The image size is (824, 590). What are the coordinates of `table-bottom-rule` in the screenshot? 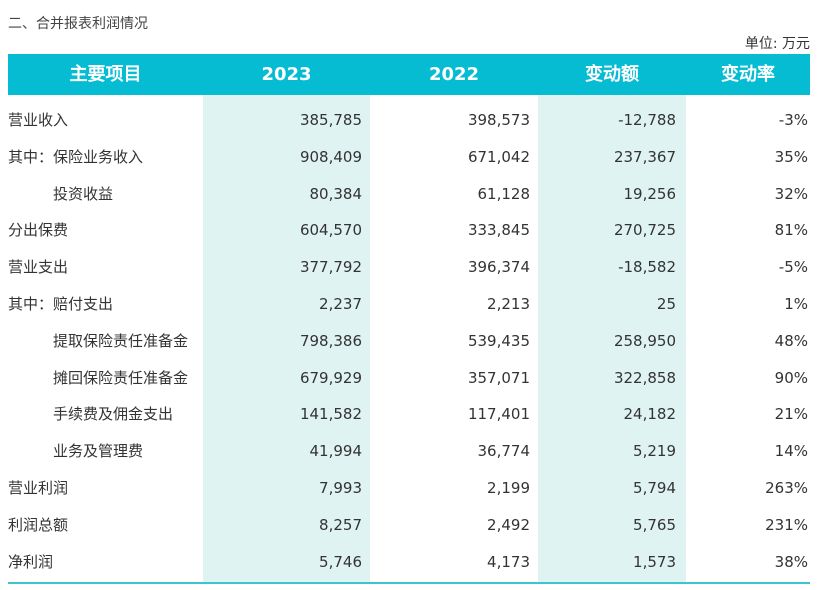 It's located at (409, 583).